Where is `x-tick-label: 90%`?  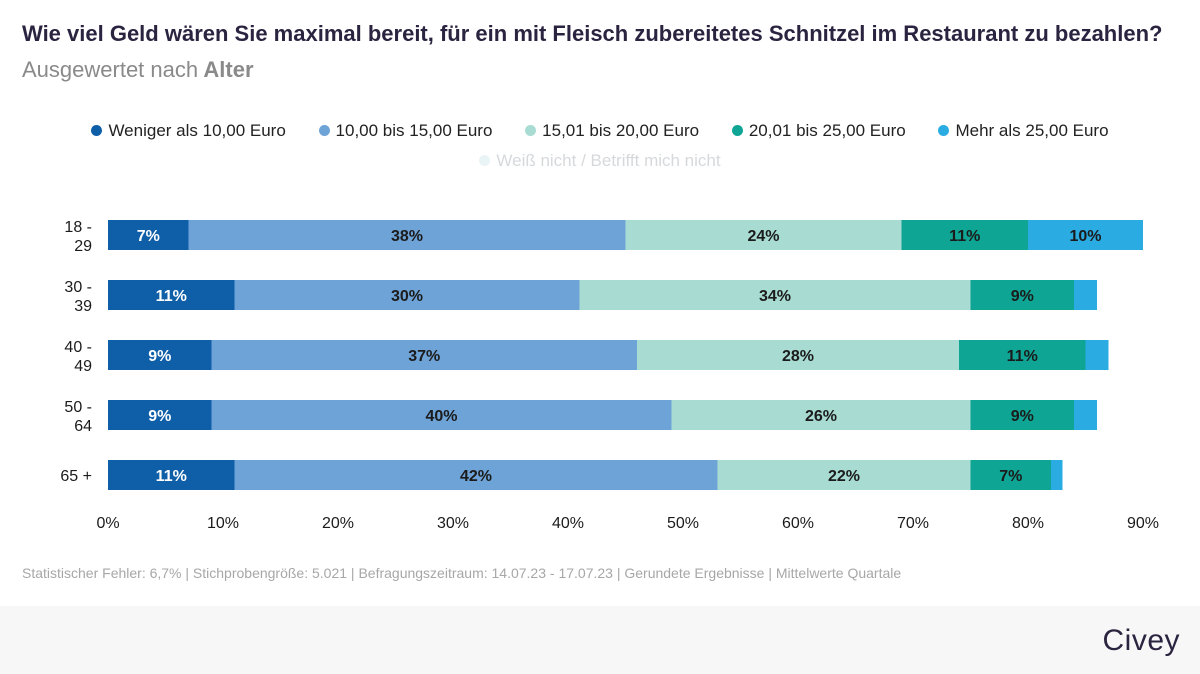
x-tick-label: 90% is located at coordinates (1143, 523).